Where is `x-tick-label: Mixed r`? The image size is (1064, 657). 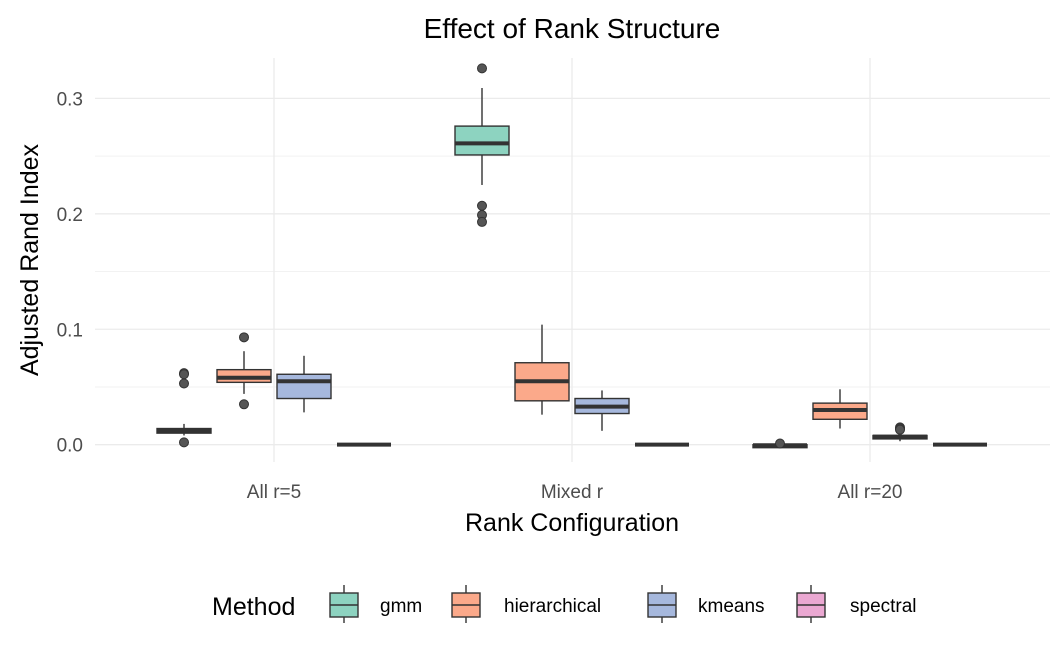 x-tick-label: Mixed r is located at coordinates (572, 492).